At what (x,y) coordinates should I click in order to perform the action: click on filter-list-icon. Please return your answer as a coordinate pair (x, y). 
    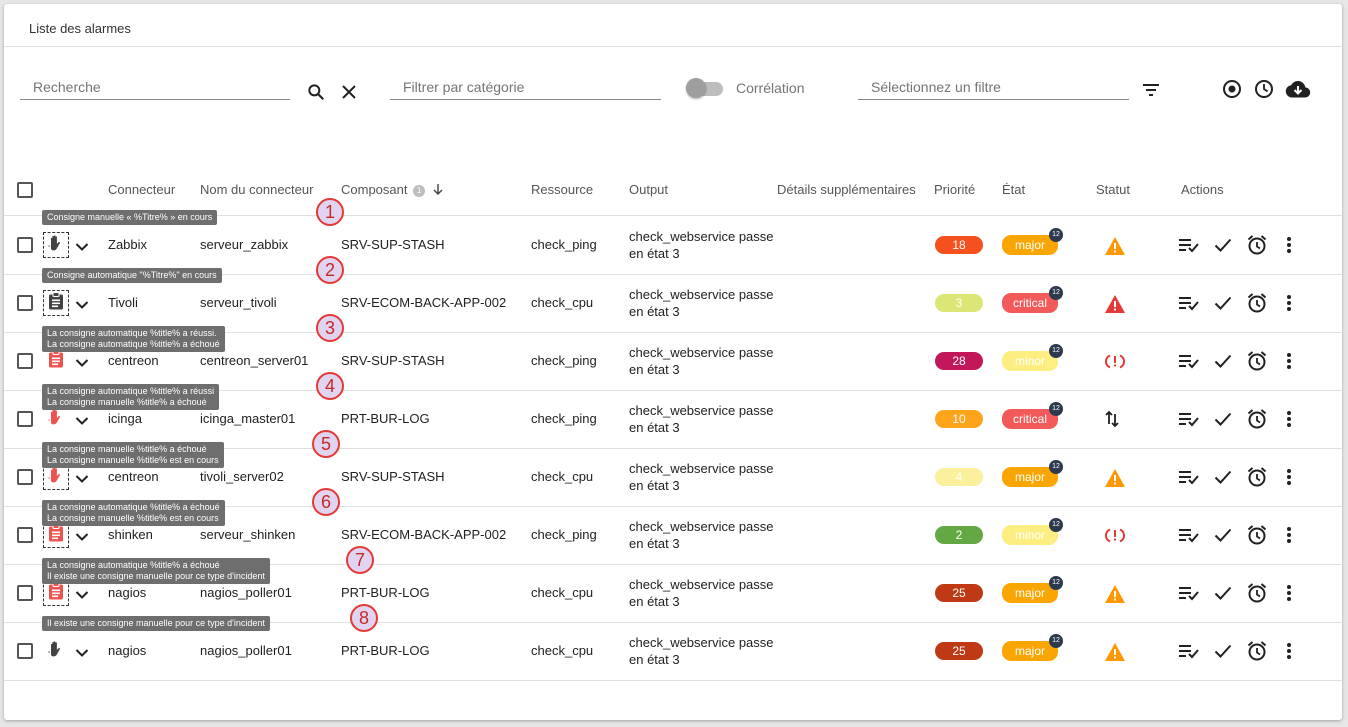
    Looking at the image, I should click on (1151, 90).